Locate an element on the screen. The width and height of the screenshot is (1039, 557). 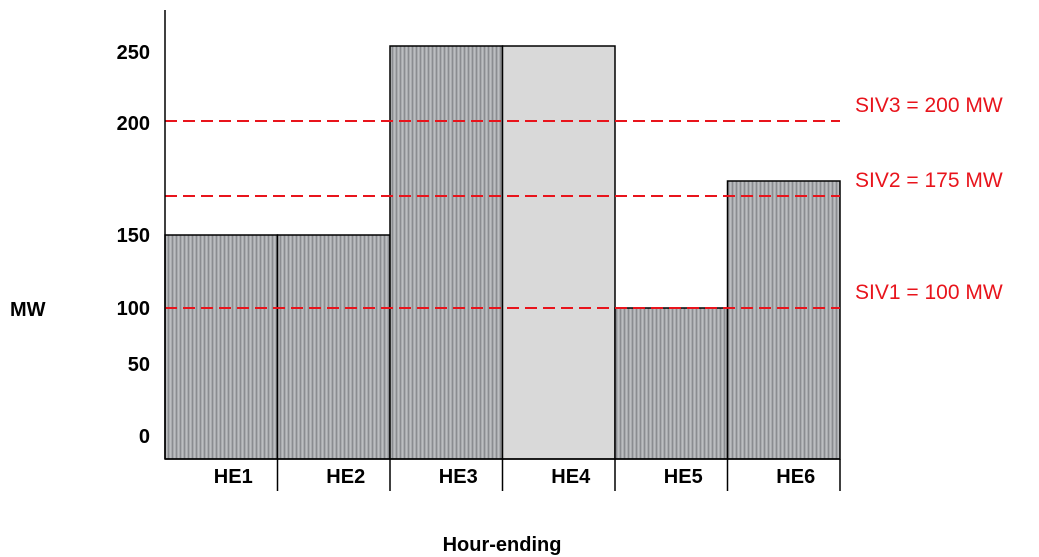
bar-he5 is located at coordinates (671, 383).